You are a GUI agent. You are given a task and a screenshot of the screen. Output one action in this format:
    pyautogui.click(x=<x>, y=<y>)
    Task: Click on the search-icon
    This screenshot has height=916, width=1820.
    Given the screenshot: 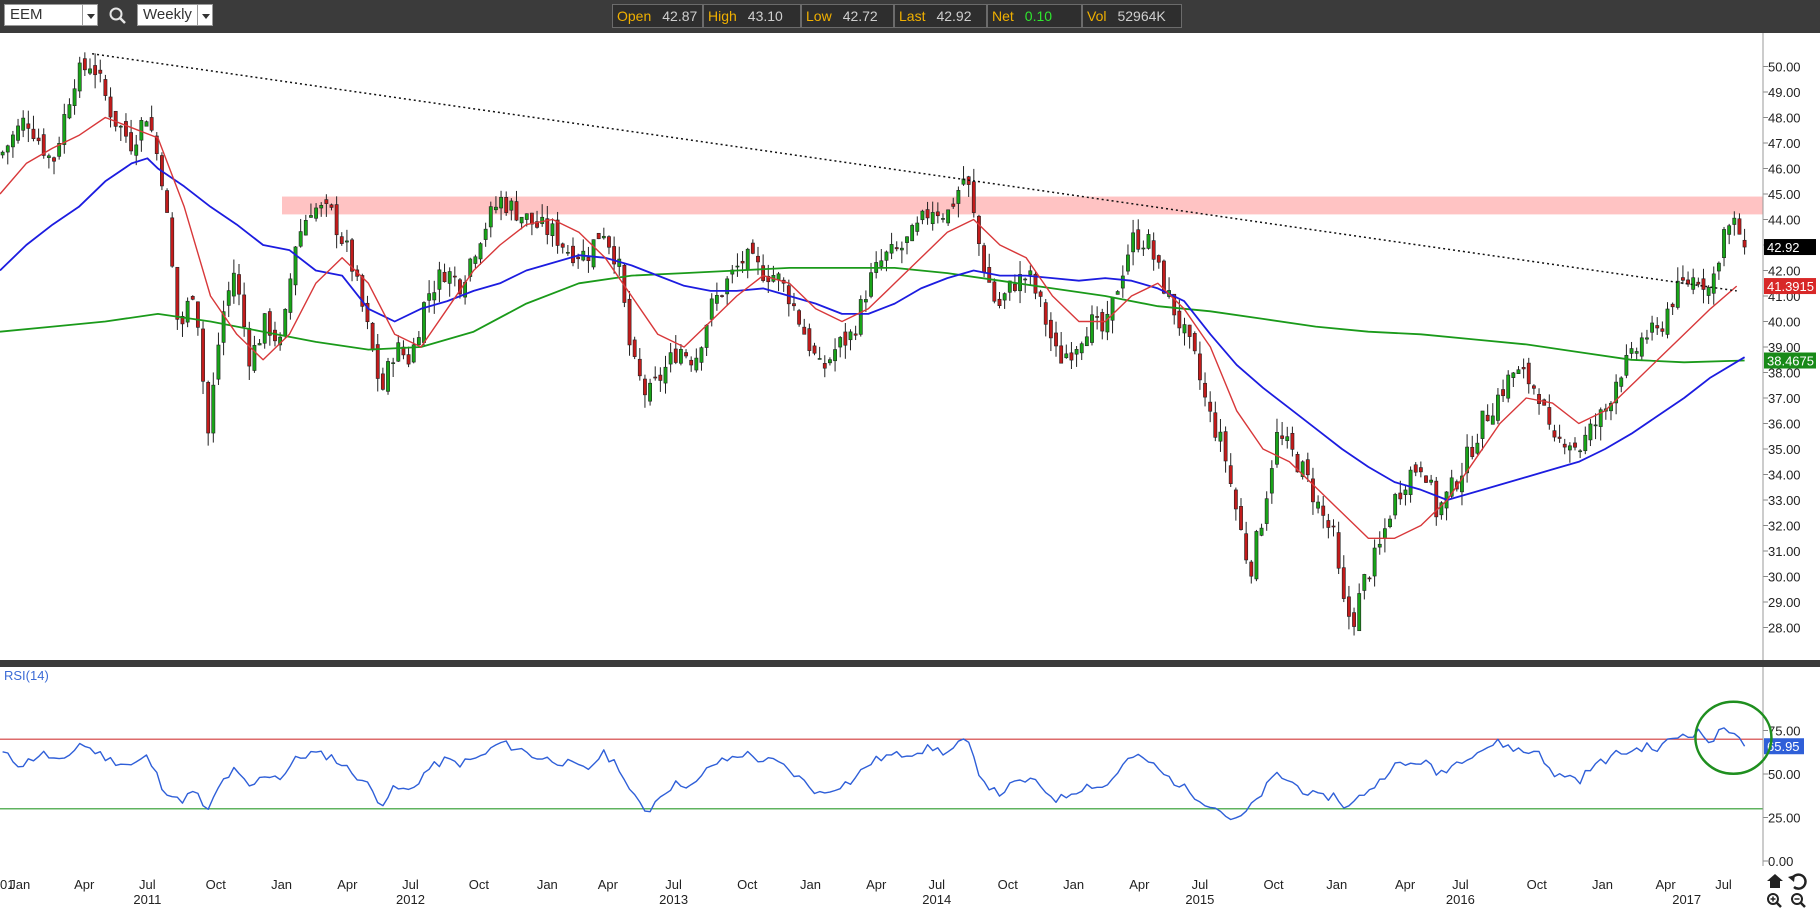 What is the action you would take?
    pyautogui.click(x=118, y=16)
    